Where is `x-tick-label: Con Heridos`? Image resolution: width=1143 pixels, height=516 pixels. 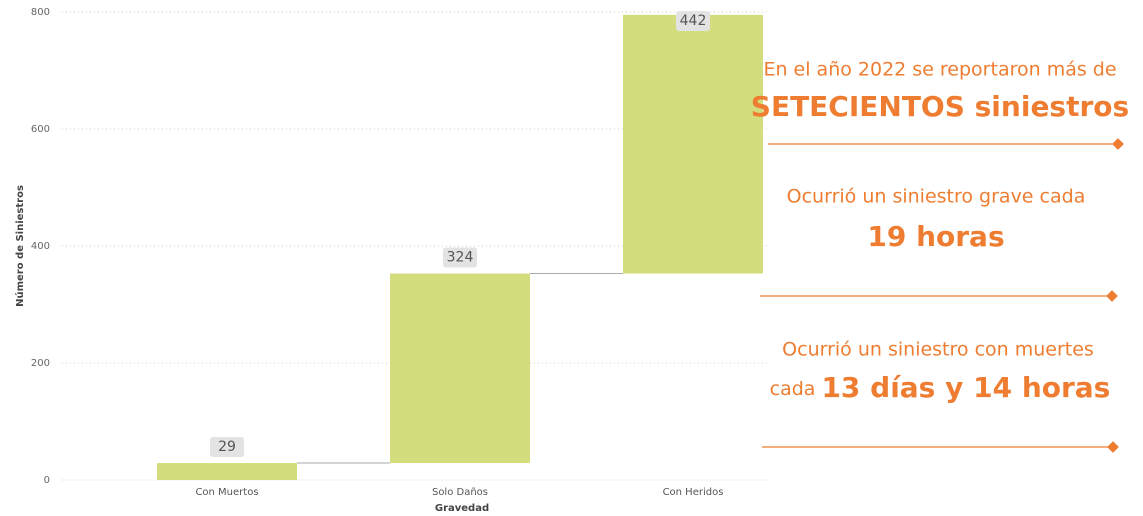 x-tick-label: Con Heridos is located at coordinates (693, 492).